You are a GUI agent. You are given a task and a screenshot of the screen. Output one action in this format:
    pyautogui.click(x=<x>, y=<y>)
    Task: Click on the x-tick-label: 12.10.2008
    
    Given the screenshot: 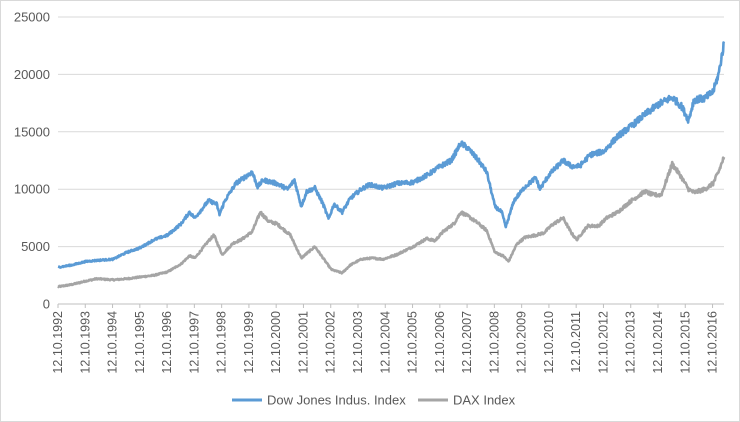 What is the action you would take?
    pyautogui.click(x=494, y=342)
    